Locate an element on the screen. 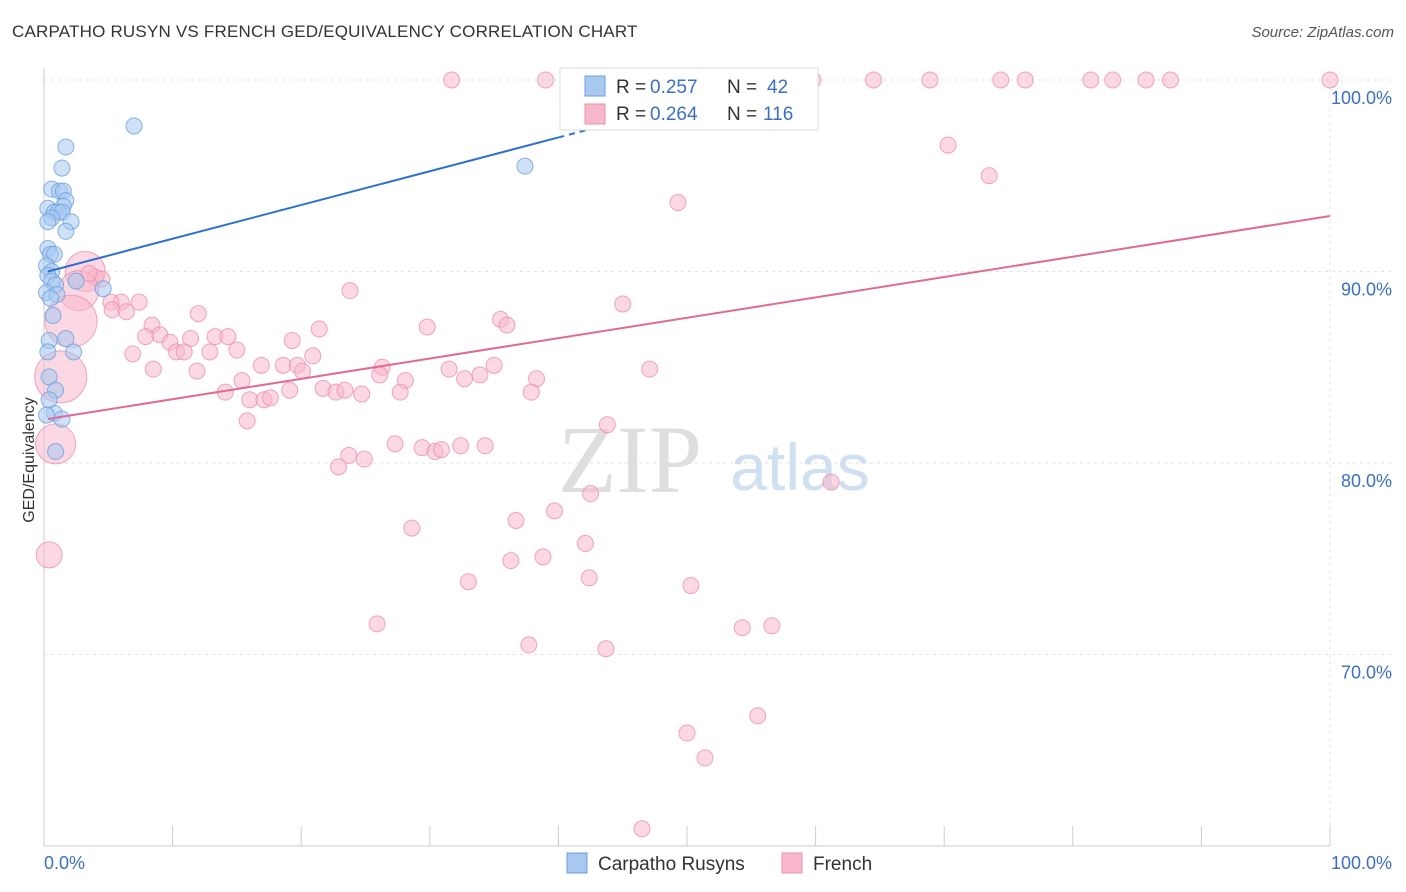 This screenshot has width=1406, height=892. legend-blue-n-label: N = is located at coordinates (742, 87).